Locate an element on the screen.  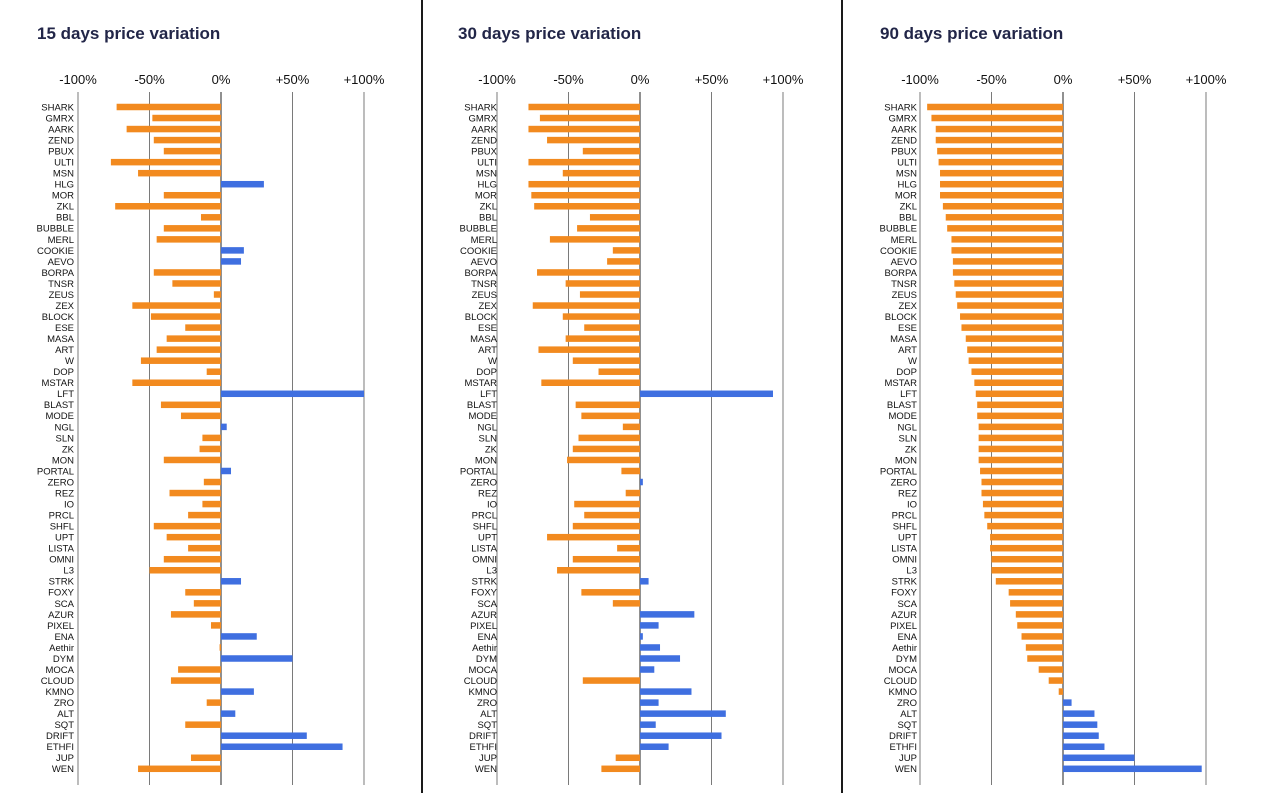
category-label: MSTAR is located at coordinates (57, 383).